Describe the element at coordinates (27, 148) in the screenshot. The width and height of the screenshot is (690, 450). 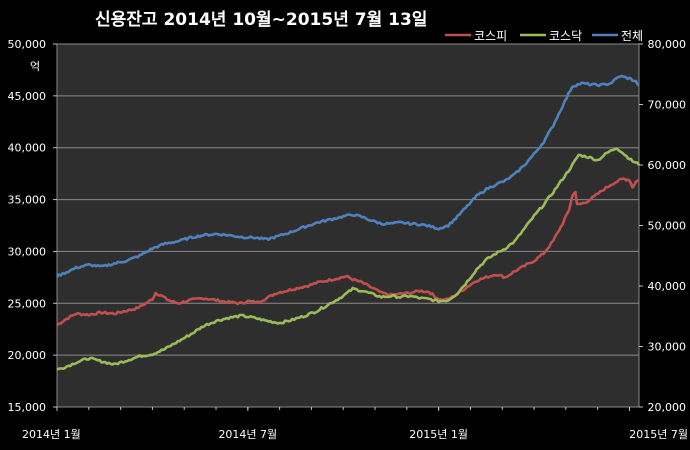
I see `left-tick-label: 40,000` at that location.